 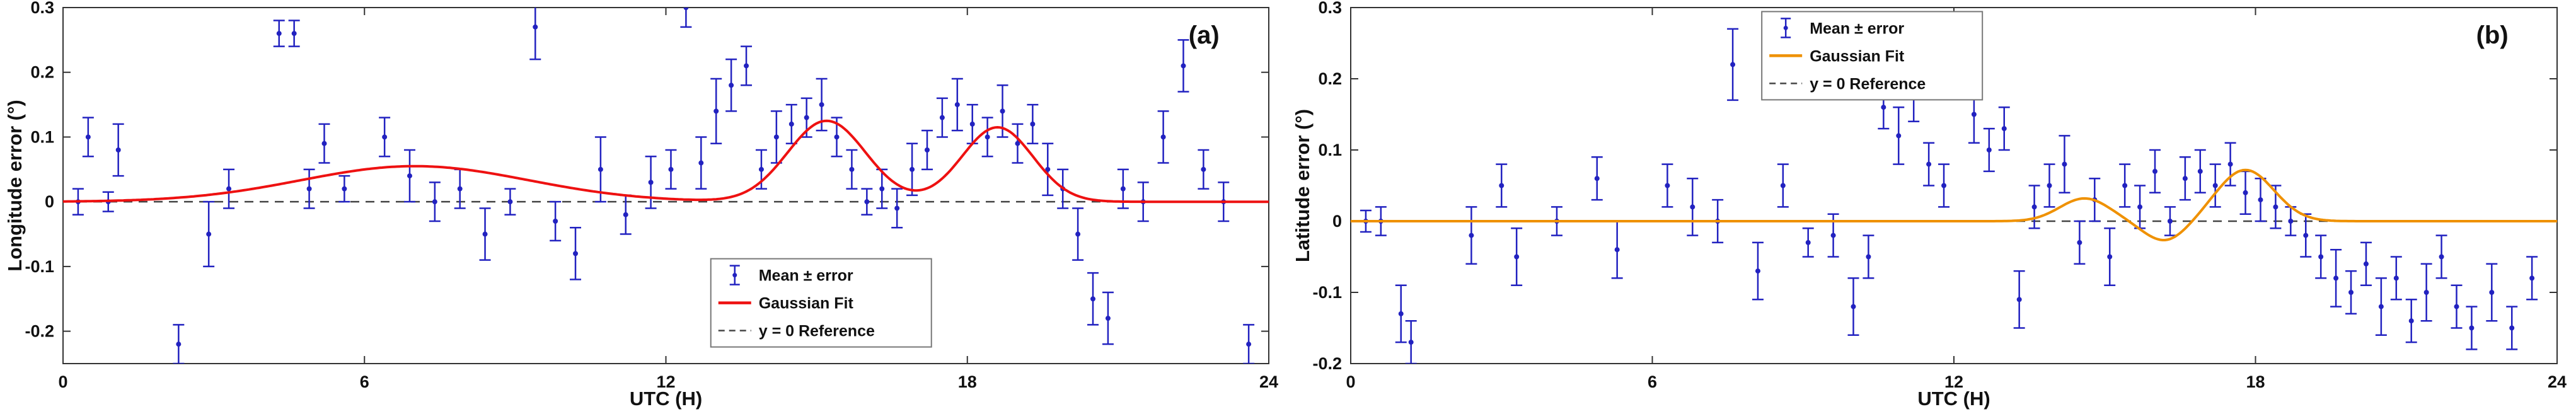 I want to click on panel-label: (a), so click(x=1204, y=35).